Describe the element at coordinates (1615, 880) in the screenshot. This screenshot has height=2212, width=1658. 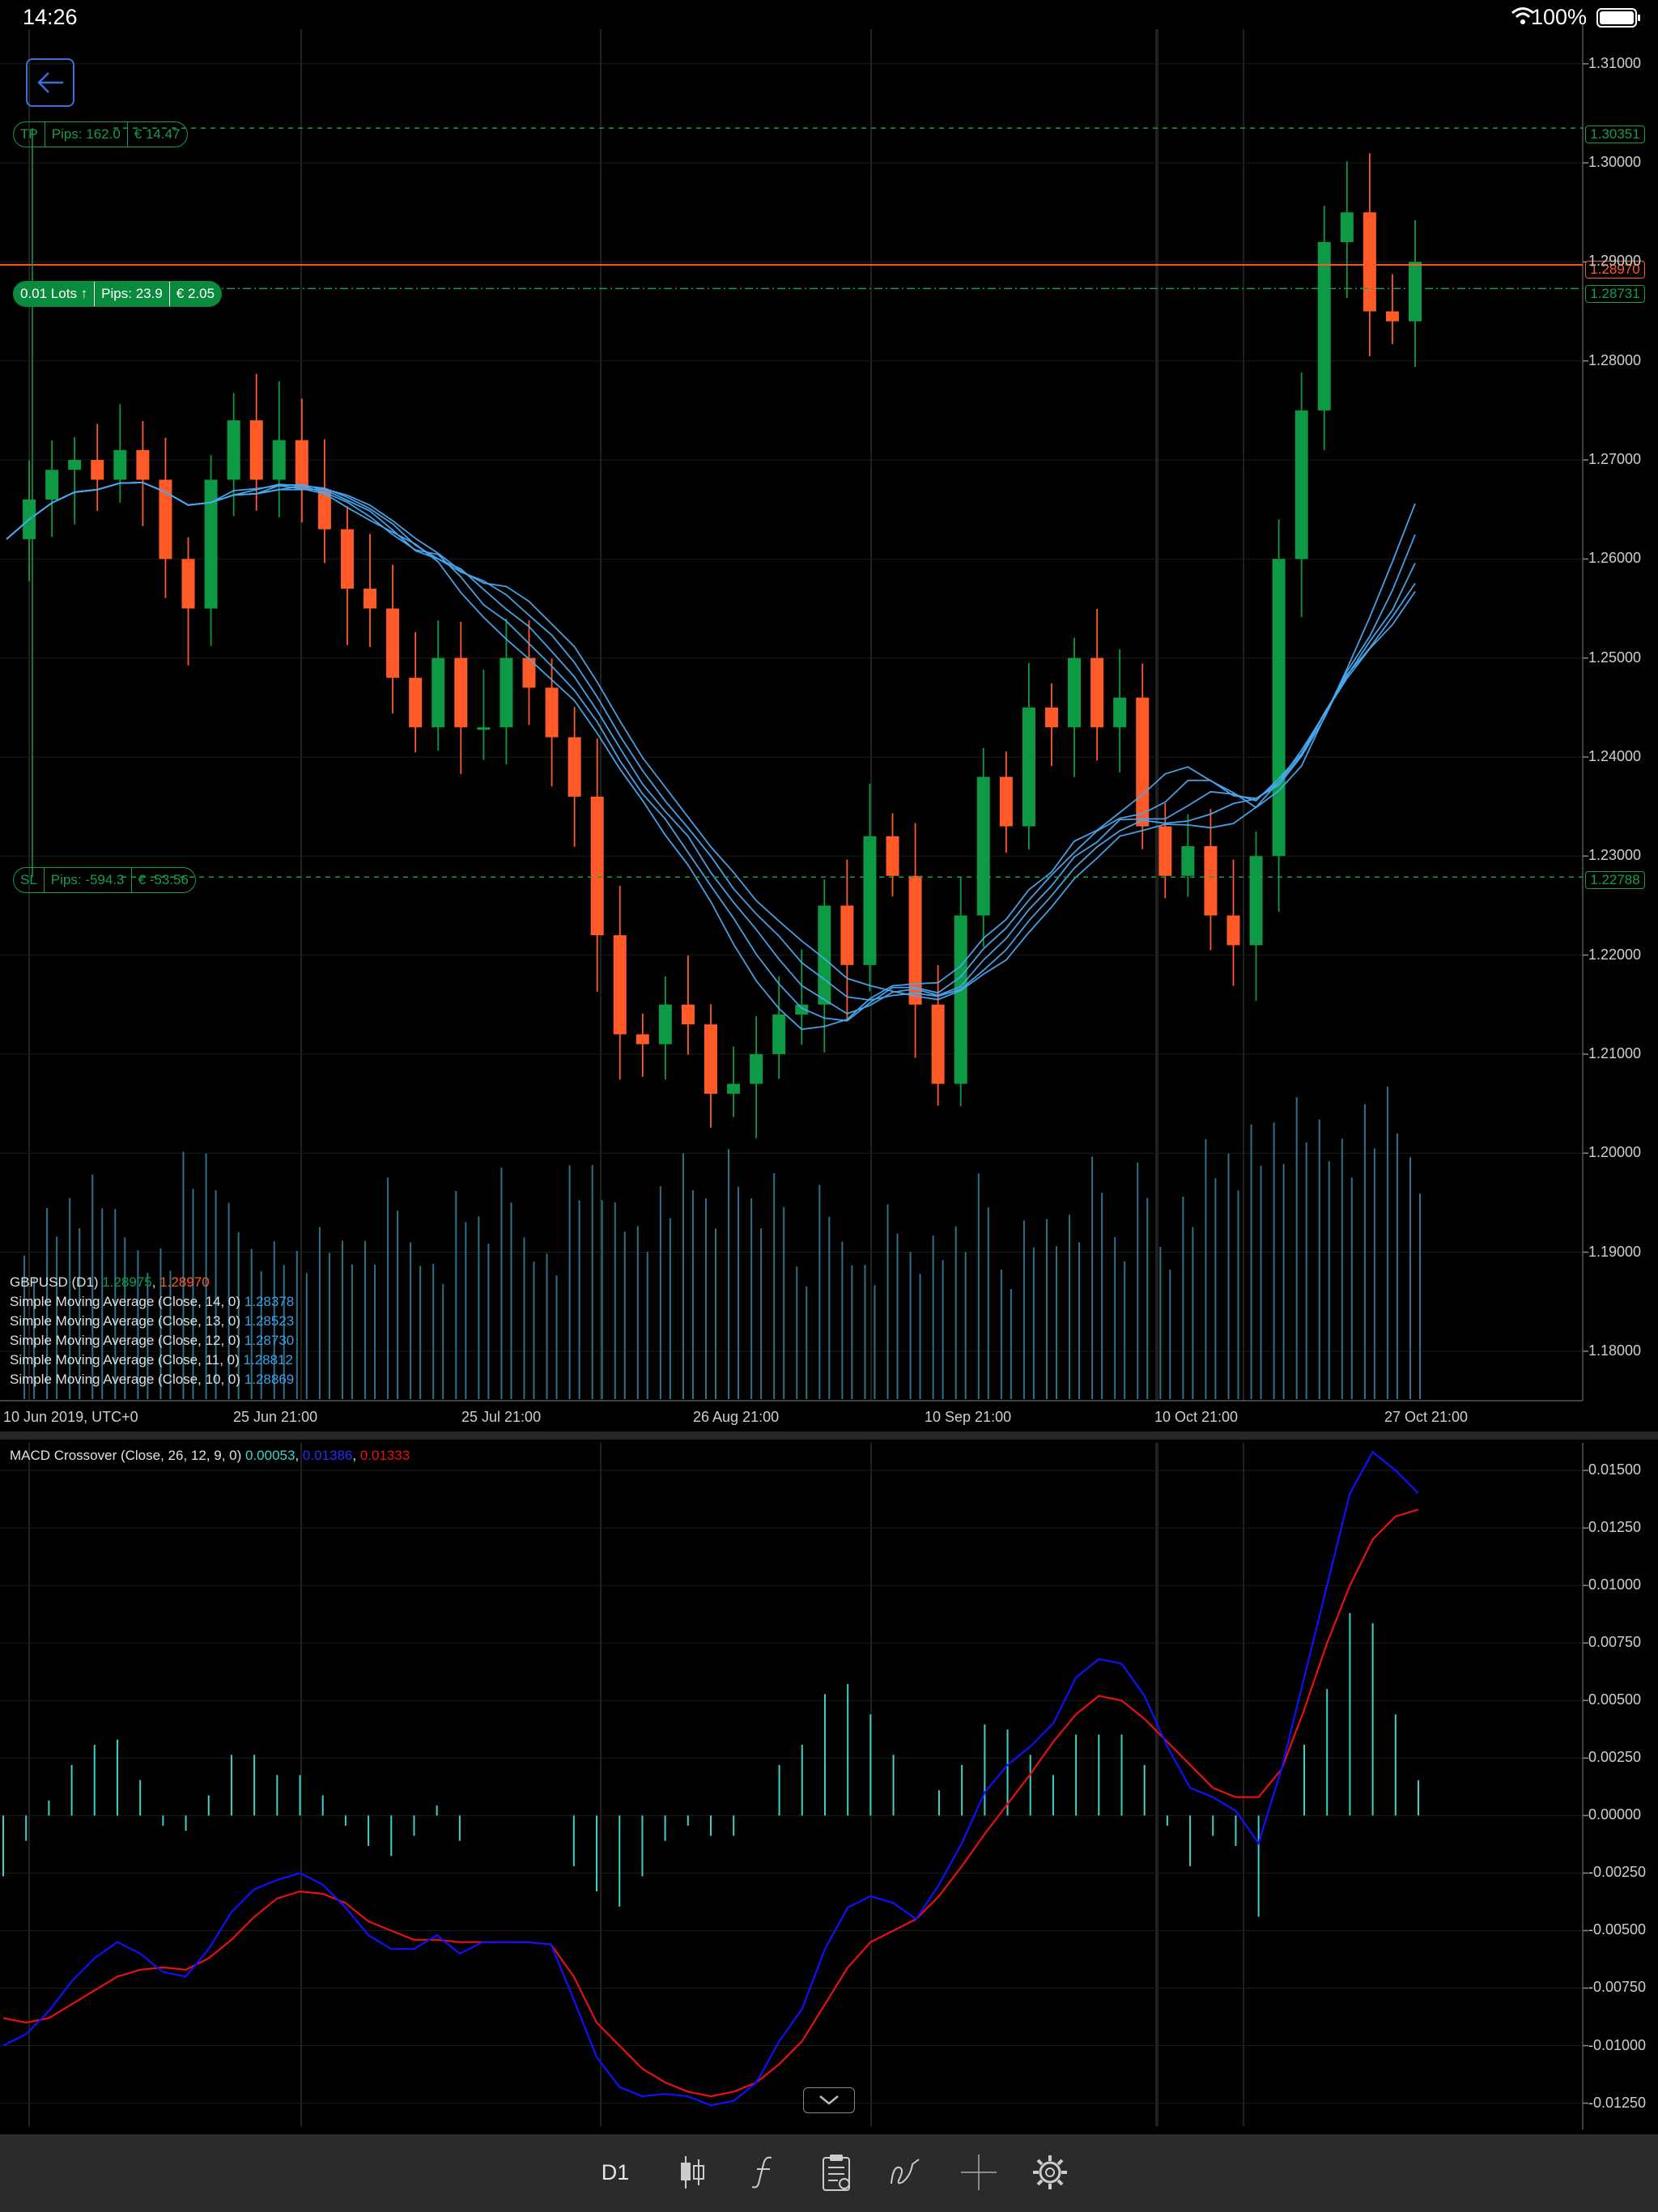
I see `sl-price-tag: 1.22788` at that location.